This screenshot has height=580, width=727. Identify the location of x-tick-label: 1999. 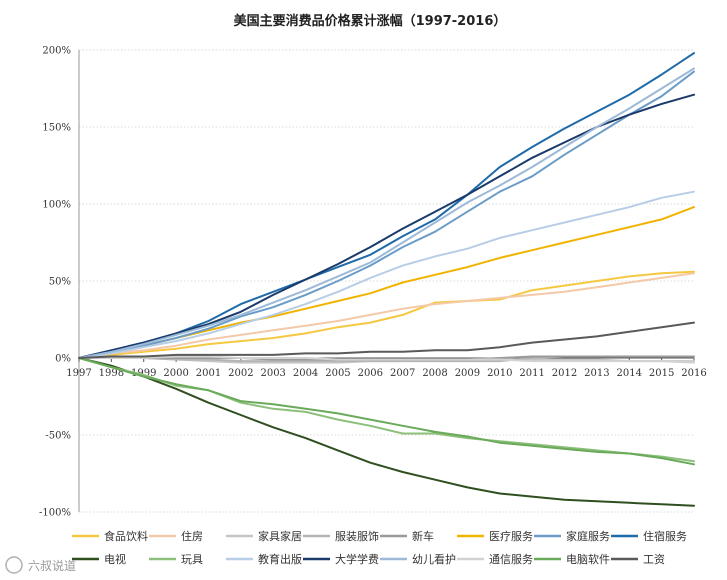
(143, 373).